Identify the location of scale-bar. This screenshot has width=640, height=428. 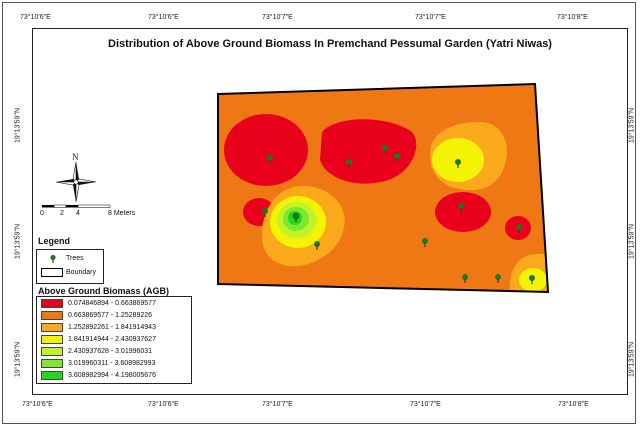
(76, 206).